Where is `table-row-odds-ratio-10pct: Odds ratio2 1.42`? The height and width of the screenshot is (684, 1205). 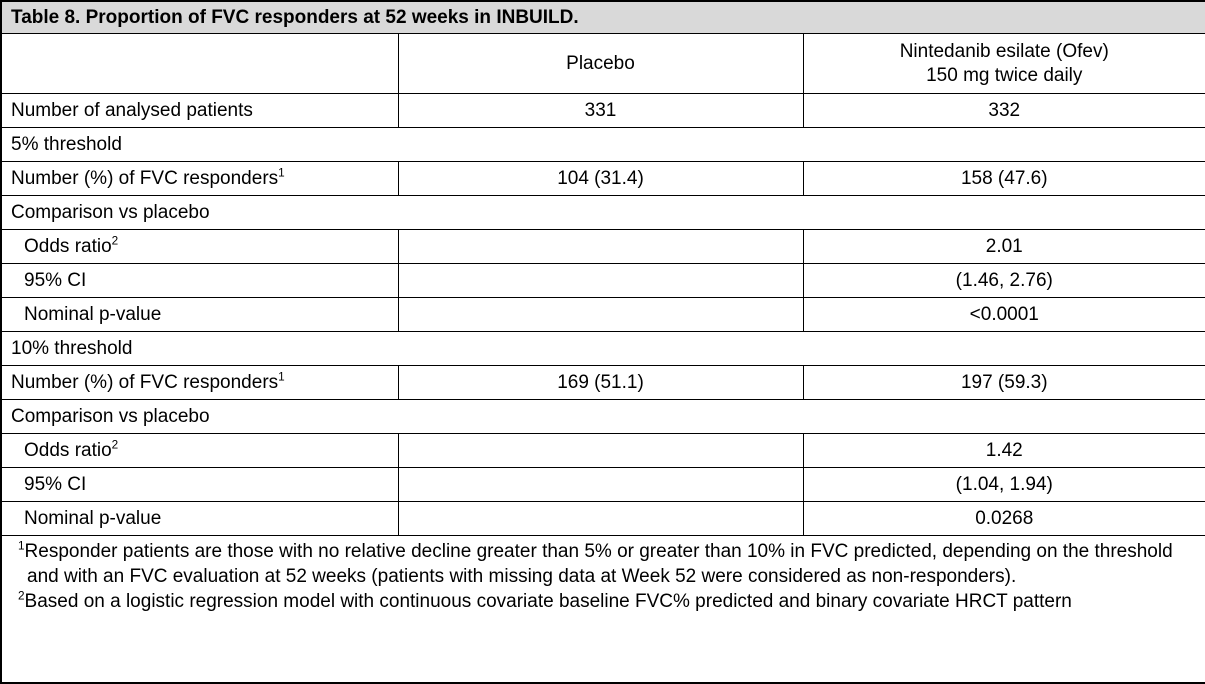 table-row-odds-ratio-10pct: Odds ratio2 1.42 is located at coordinates (602, 450).